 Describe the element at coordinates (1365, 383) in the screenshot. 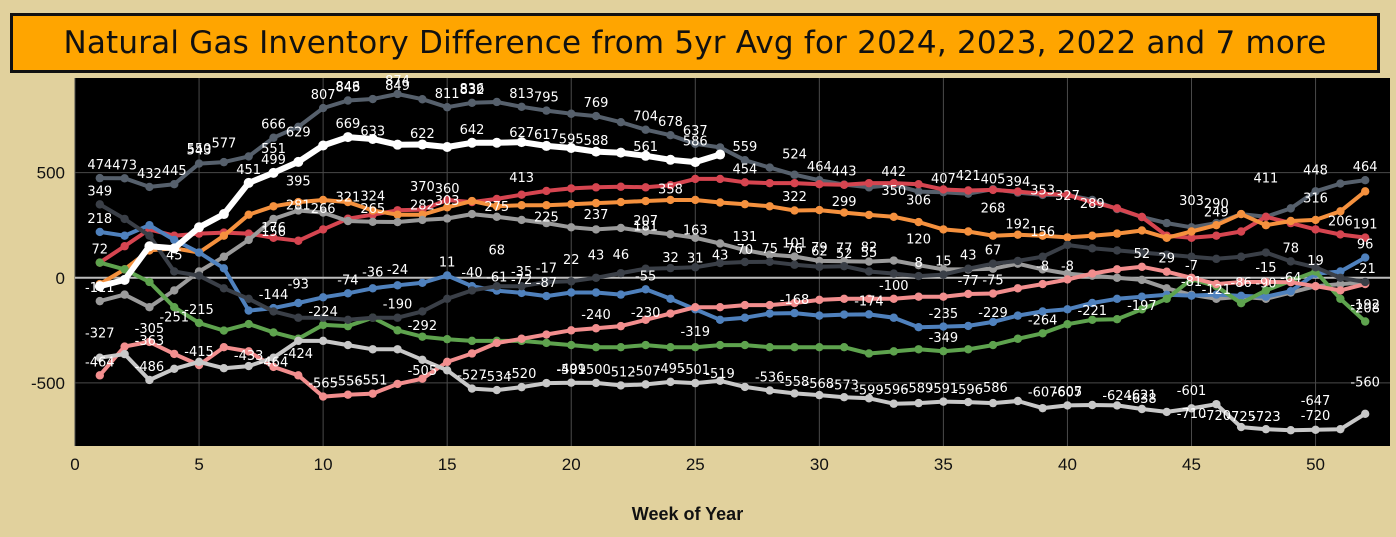

I see `data-label: -560` at that location.